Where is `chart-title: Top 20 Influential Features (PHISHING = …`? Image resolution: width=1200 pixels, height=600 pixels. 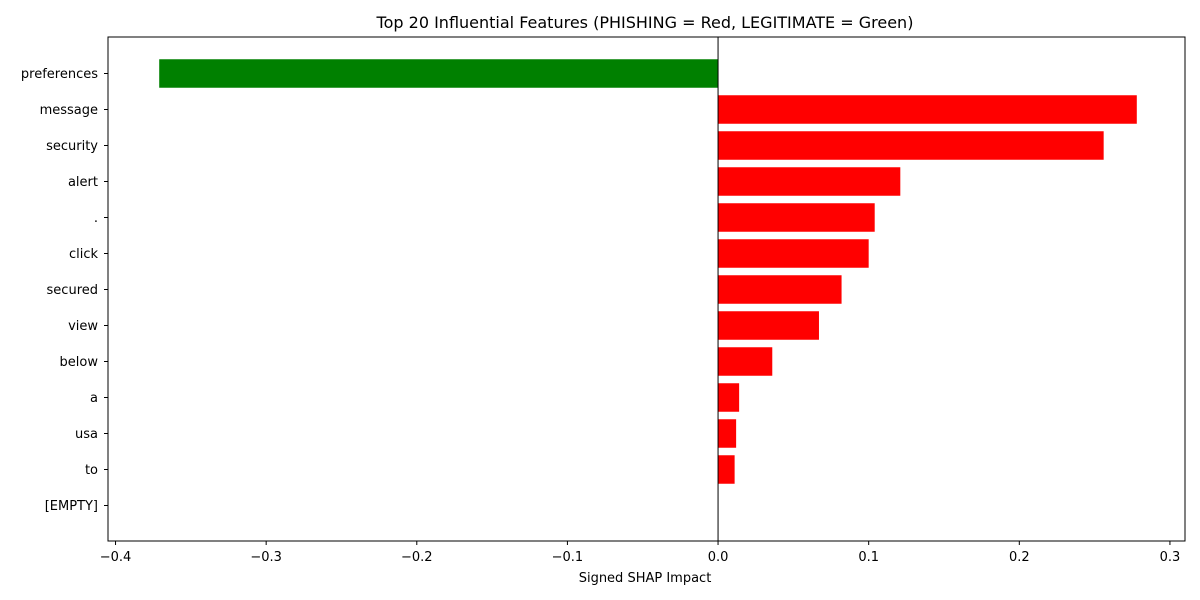
chart-title: Top 20 Influential Features (PHISHING = … is located at coordinates (645, 22).